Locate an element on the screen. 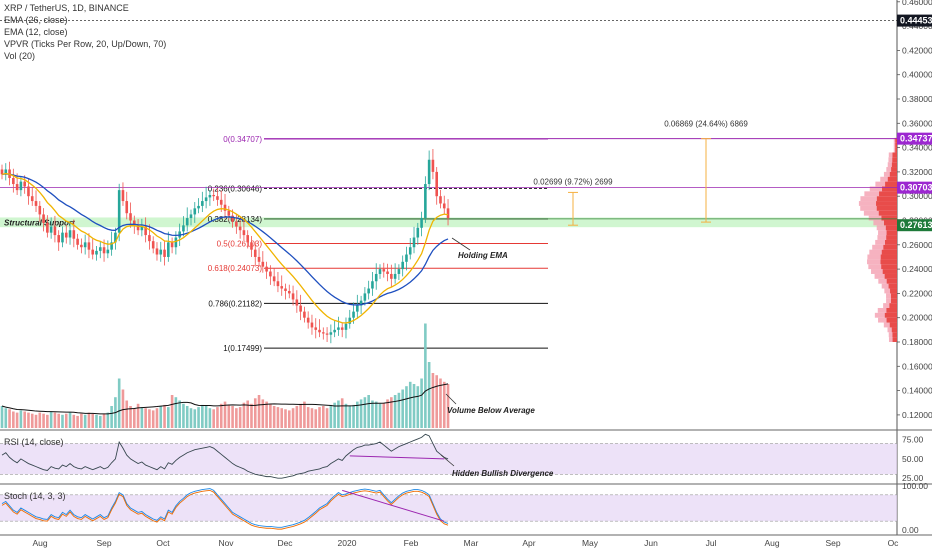  arrow-divergence is located at coordinates (447, 460).